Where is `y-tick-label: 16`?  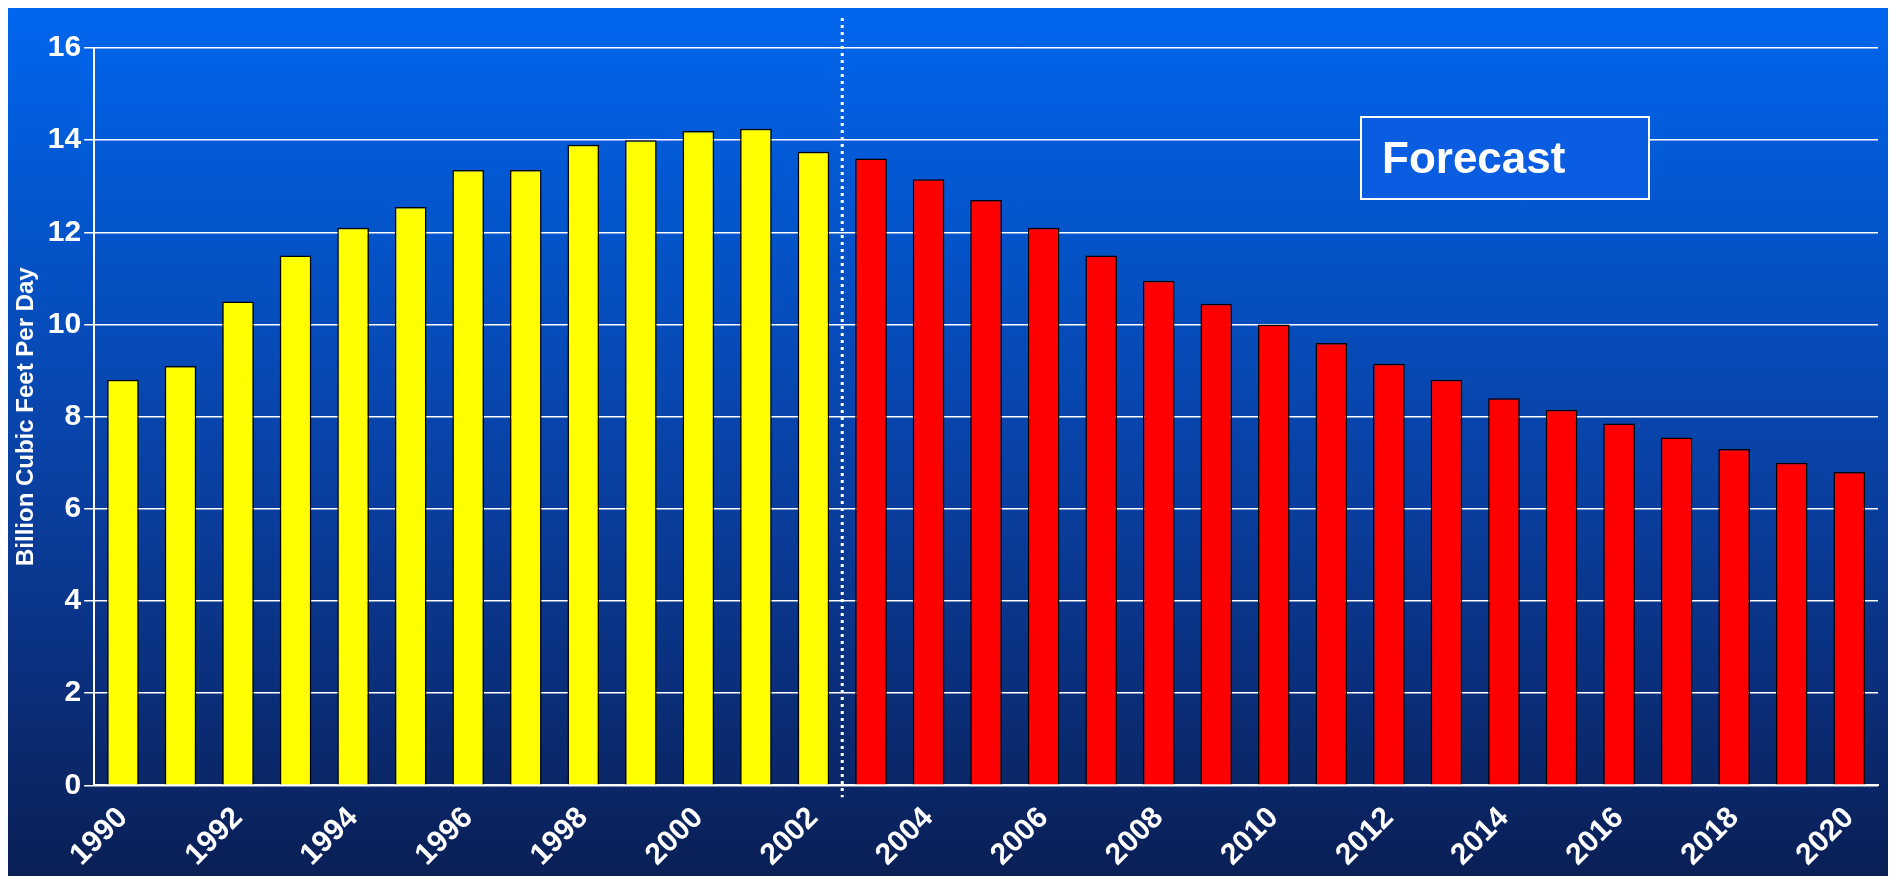 y-tick-label: 16 is located at coordinates (64, 46).